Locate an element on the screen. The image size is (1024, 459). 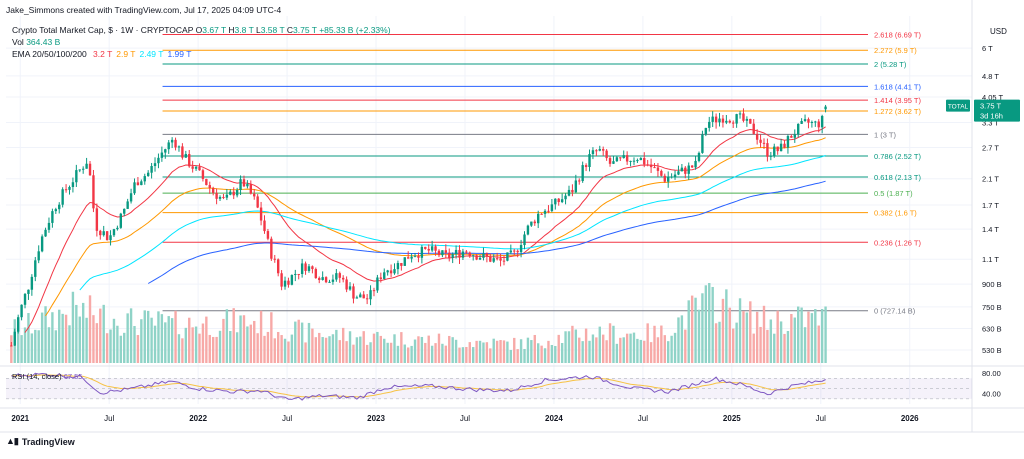
time-tick-label: 2025 is located at coordinates (732, 418).